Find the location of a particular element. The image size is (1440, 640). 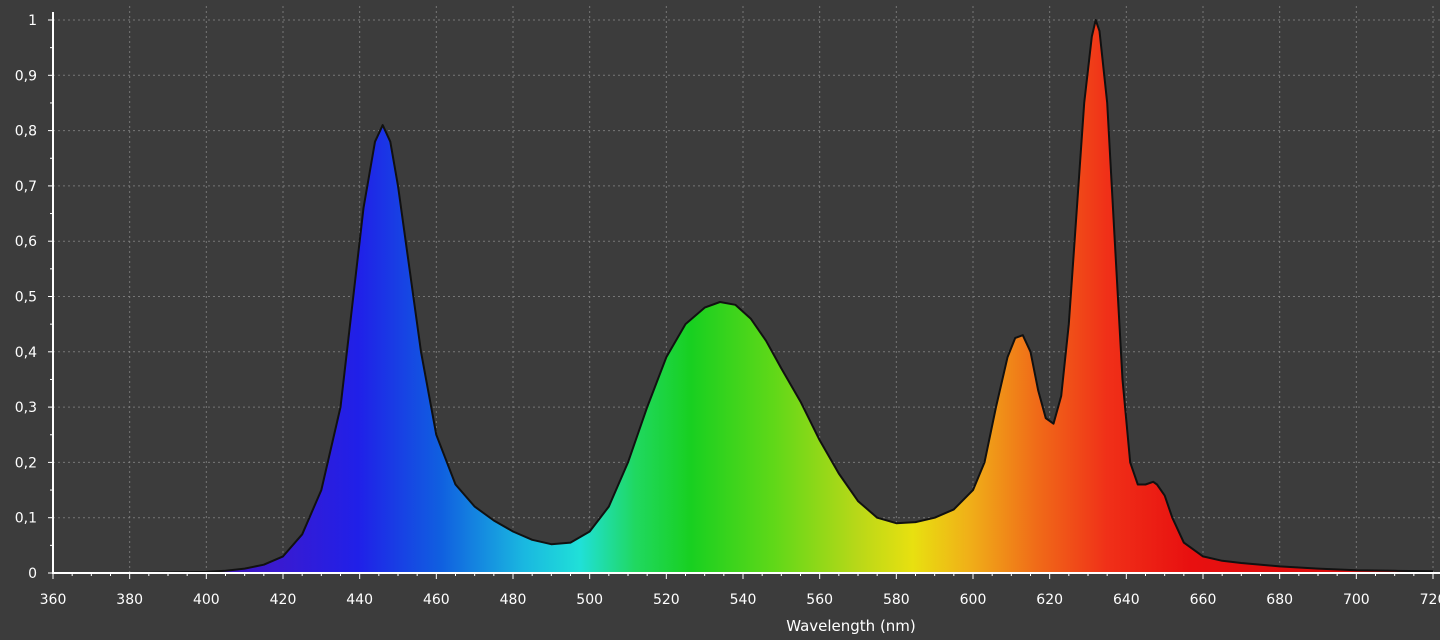

x-tick-label: 680 is located at coordinates (1279, 600).